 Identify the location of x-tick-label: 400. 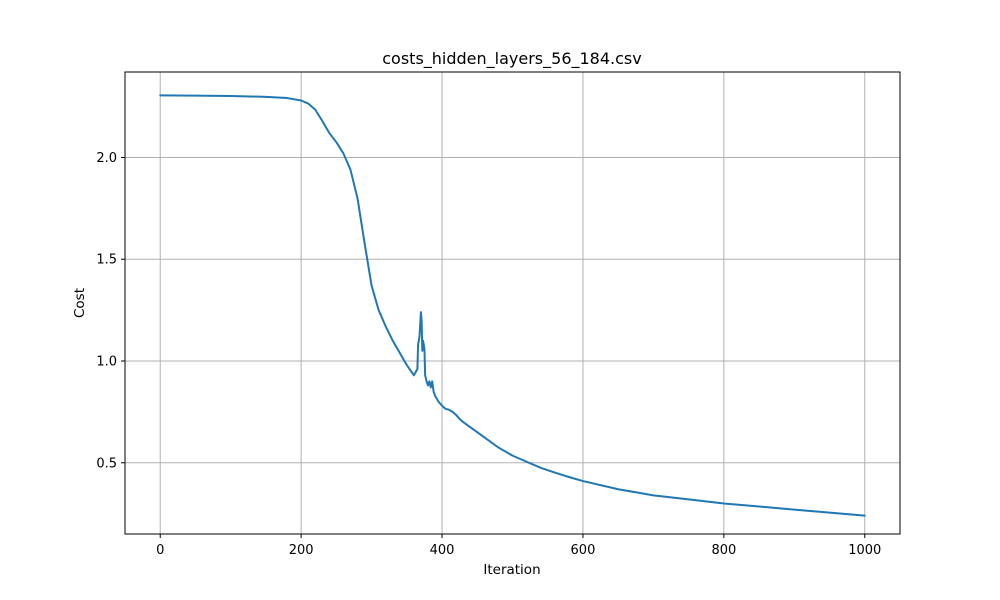
(442, 550).